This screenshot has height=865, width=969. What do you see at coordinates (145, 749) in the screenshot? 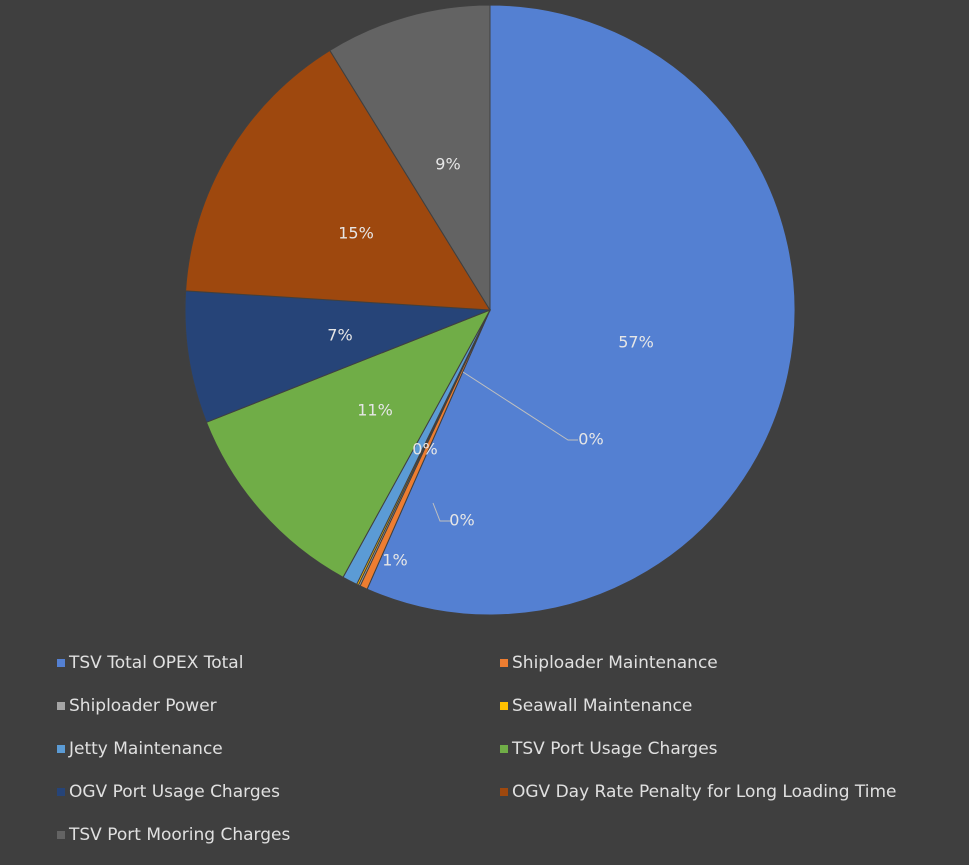
I see `legend-label: Jetty Maintenance` at bounding box center [145, 749].